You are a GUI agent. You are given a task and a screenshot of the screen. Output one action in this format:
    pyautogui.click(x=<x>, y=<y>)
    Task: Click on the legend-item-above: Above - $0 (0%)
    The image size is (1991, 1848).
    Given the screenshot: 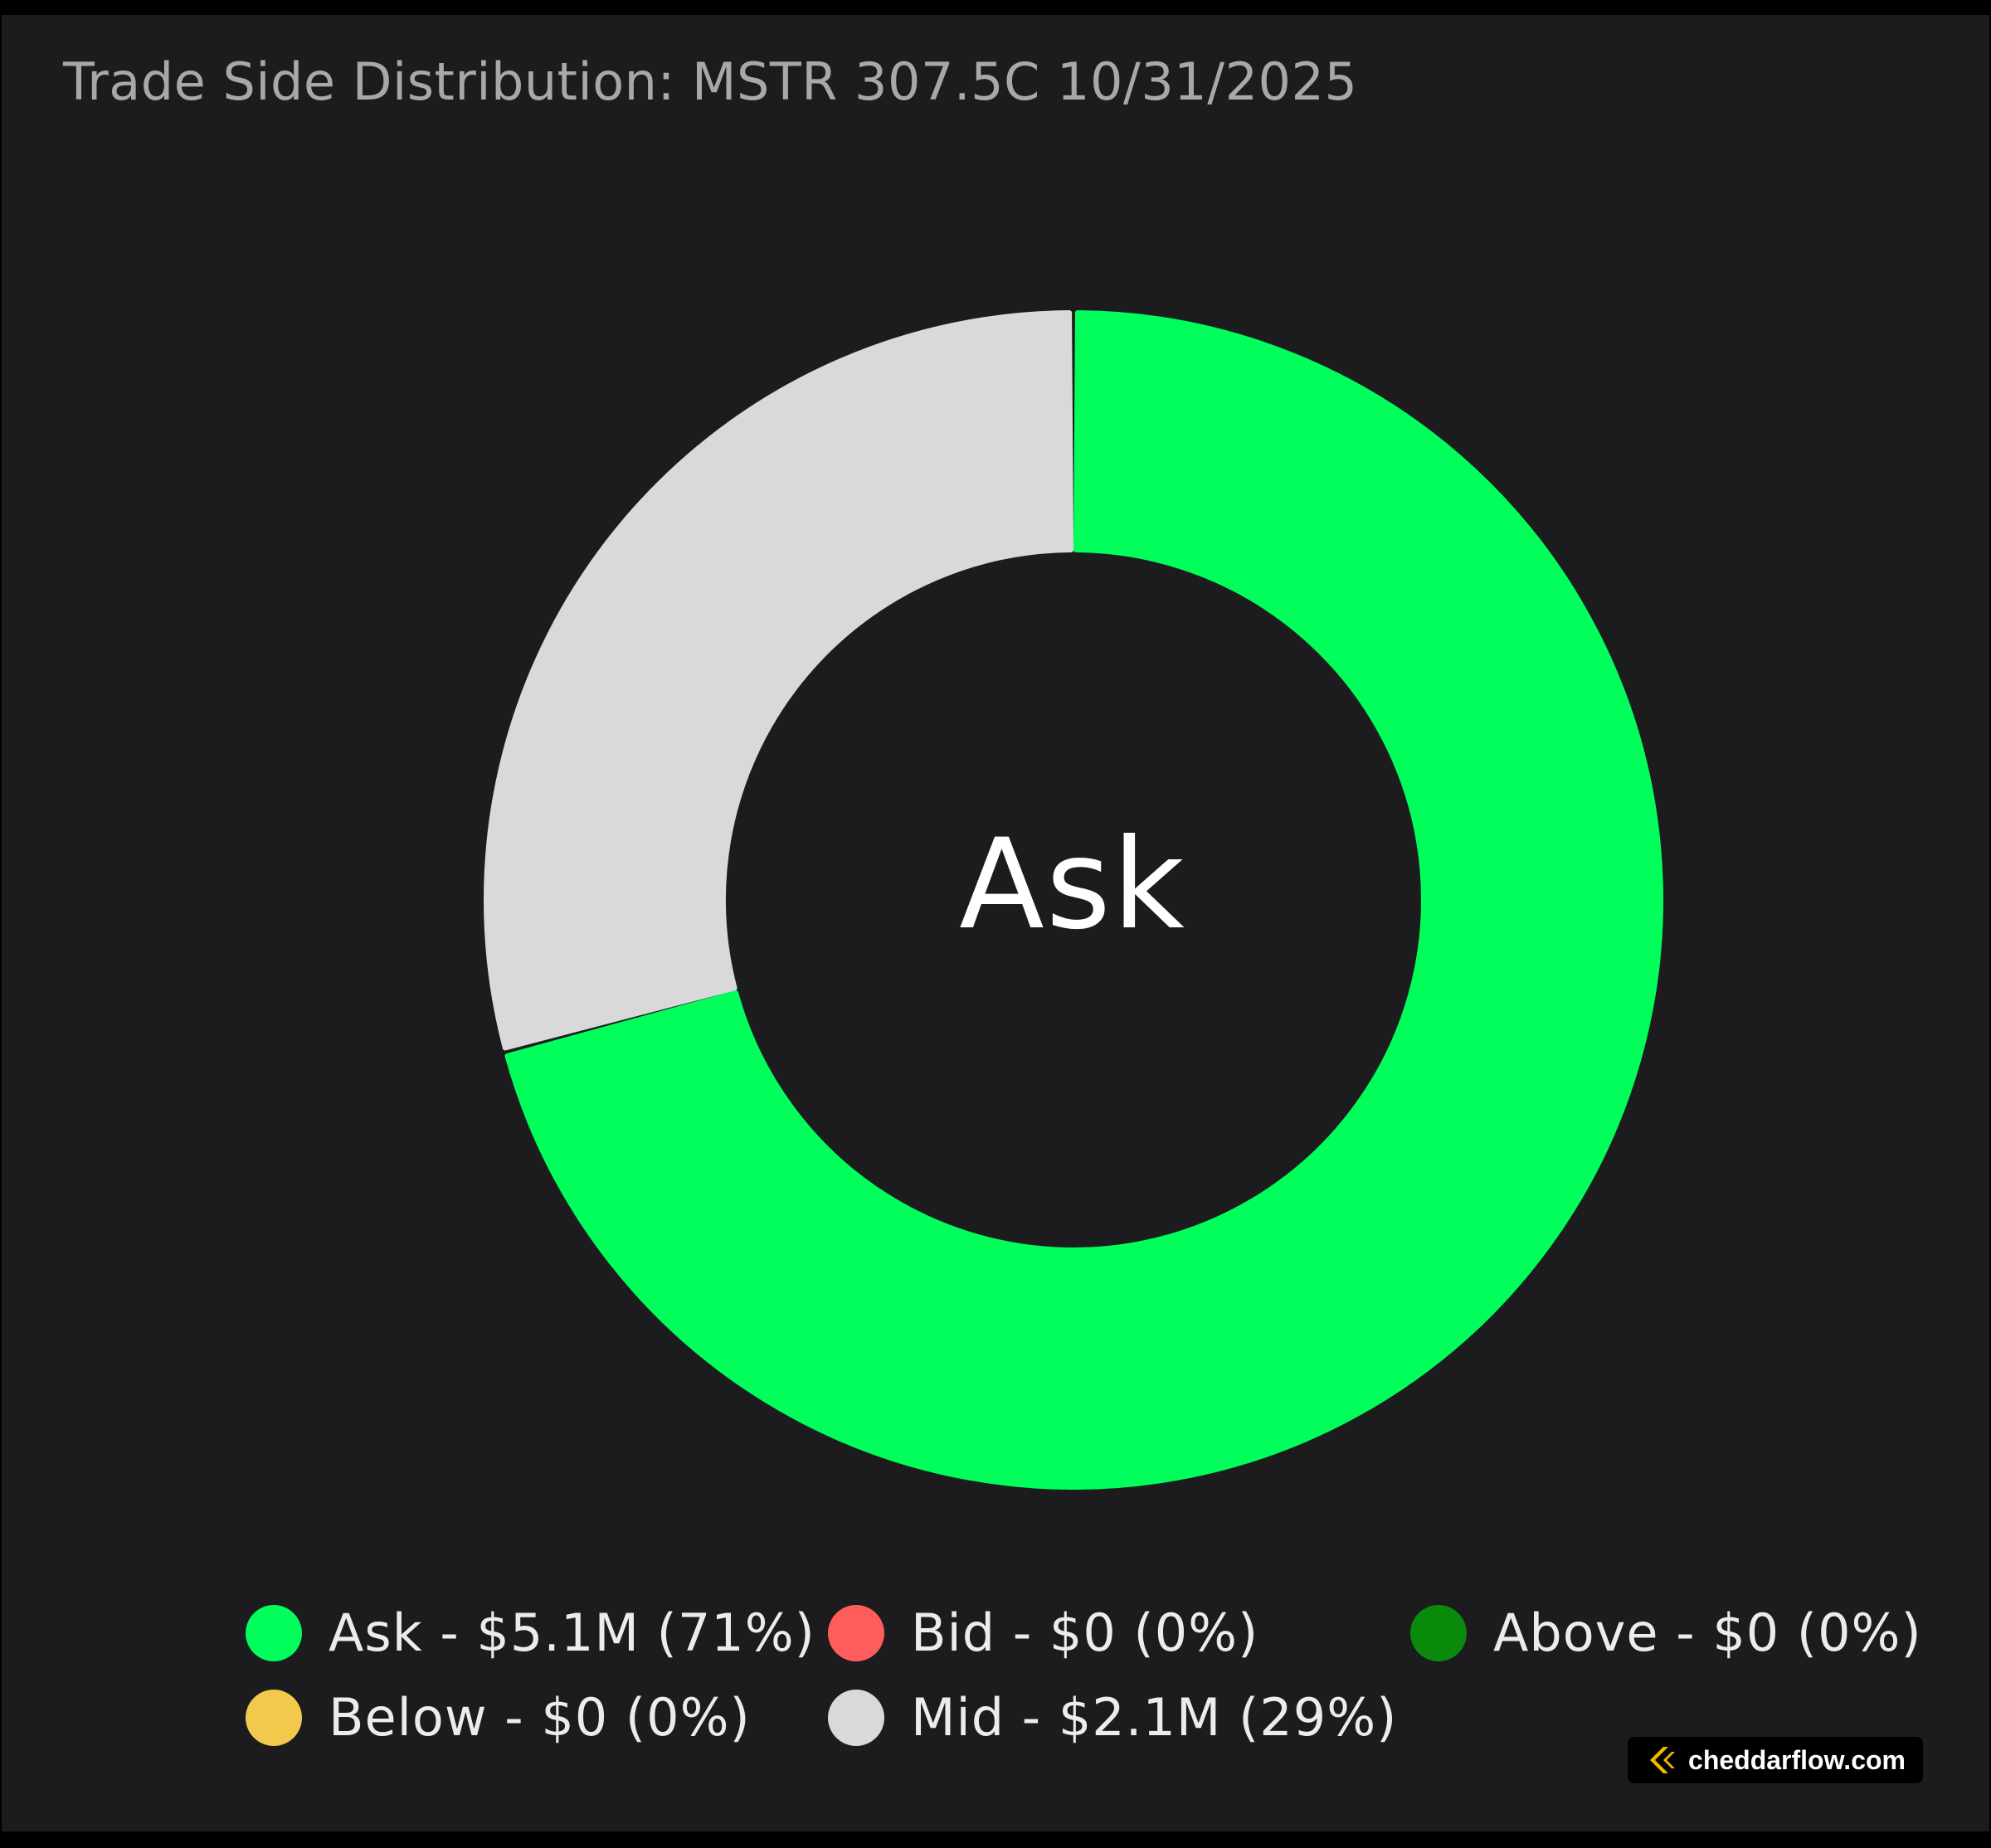 What is the action you would take?
    pyautogui.click(x=1666, y=1632)
    